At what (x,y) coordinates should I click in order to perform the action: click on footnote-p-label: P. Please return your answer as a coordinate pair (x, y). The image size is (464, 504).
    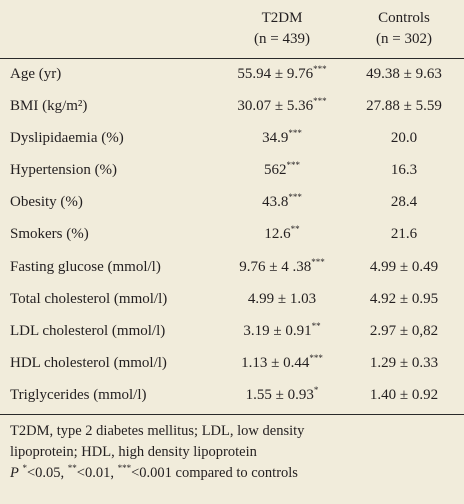
    Looking at the image, I should click on (14, 473).